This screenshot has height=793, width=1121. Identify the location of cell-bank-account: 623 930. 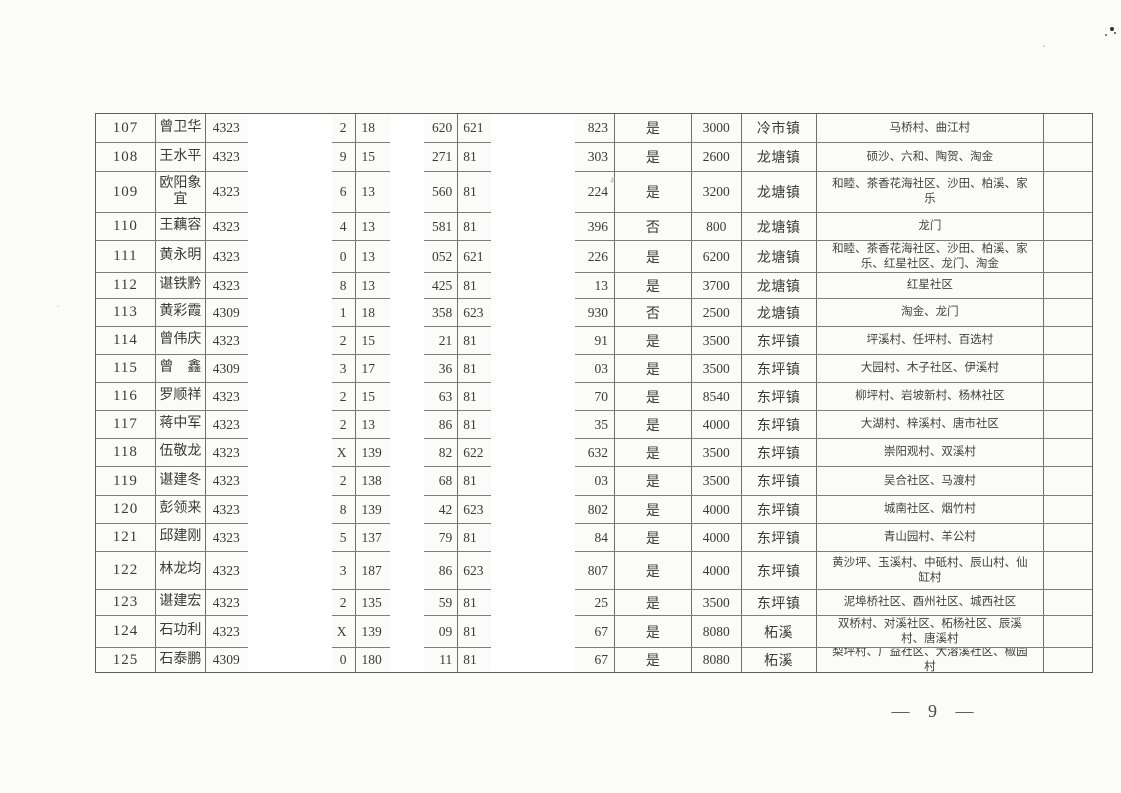
(536, 312).